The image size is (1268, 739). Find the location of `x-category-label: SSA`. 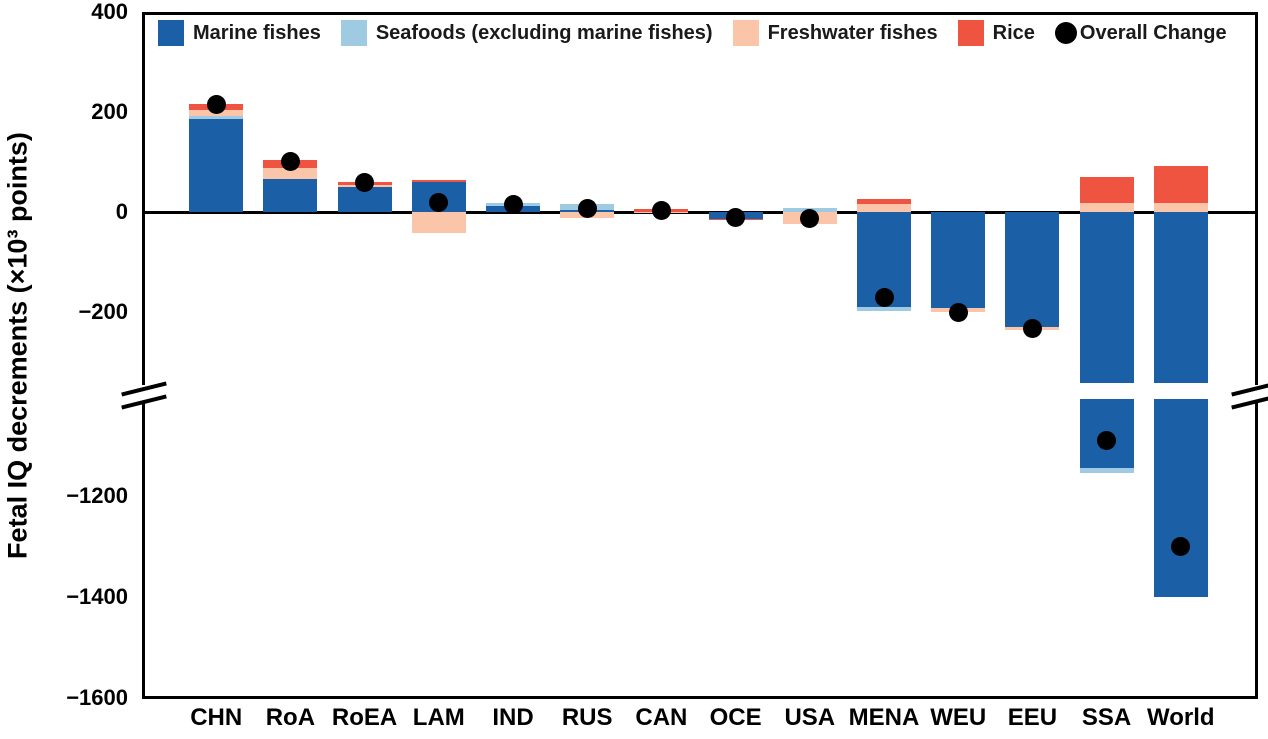

x-category-label: SSA is located at coordinates (1106, 717).